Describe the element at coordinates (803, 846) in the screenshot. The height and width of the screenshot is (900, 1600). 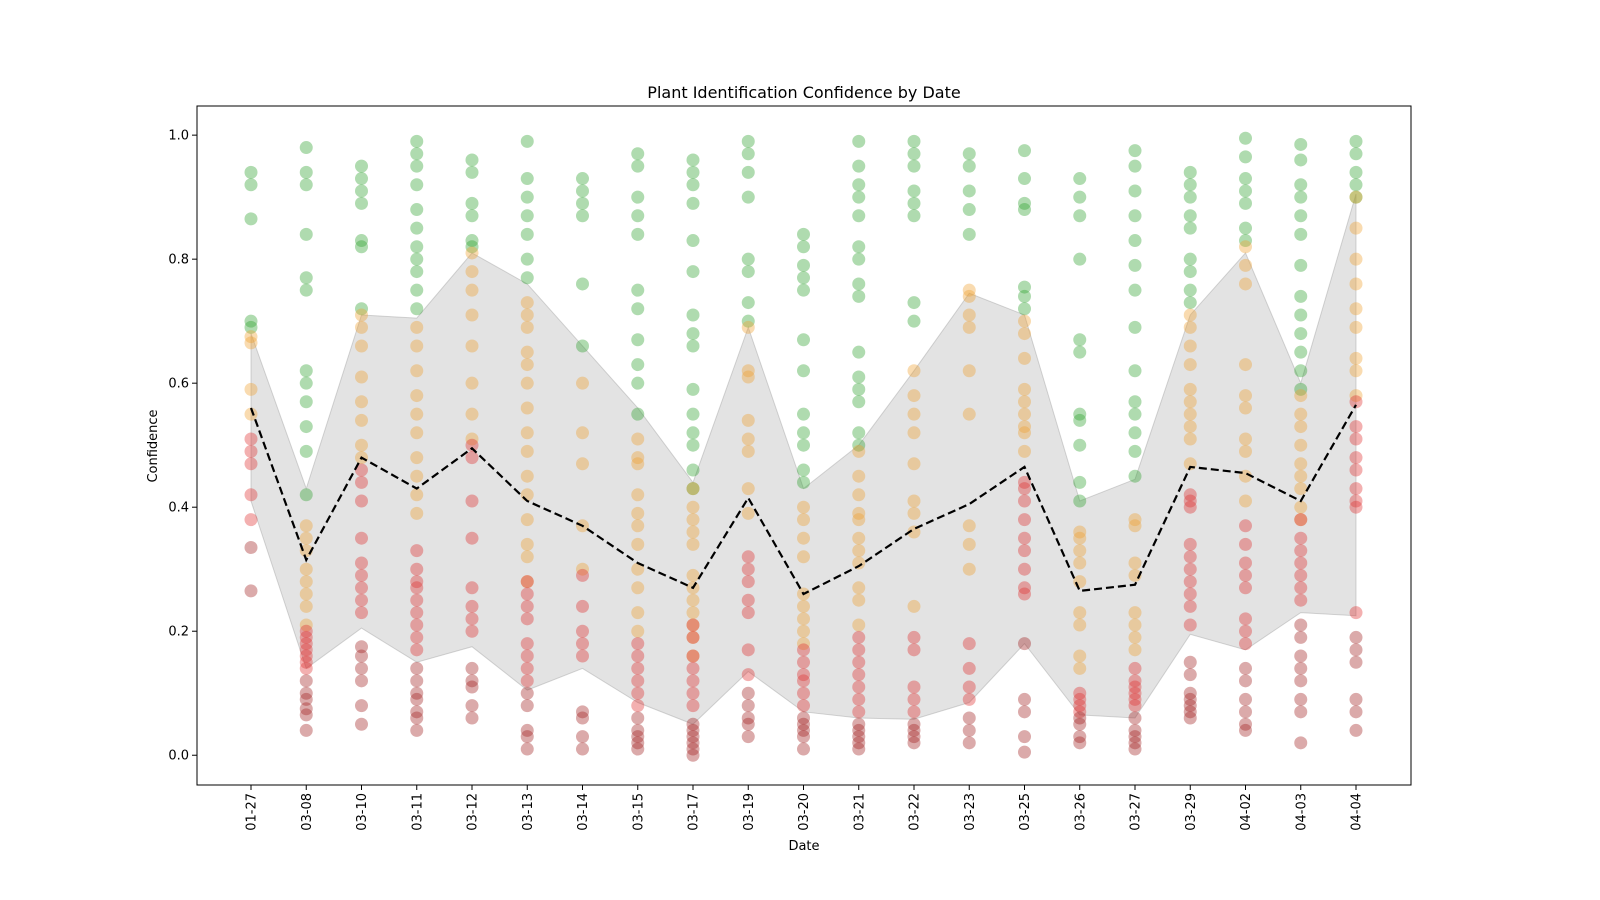
I see `x-axis-label: Date` at that location.